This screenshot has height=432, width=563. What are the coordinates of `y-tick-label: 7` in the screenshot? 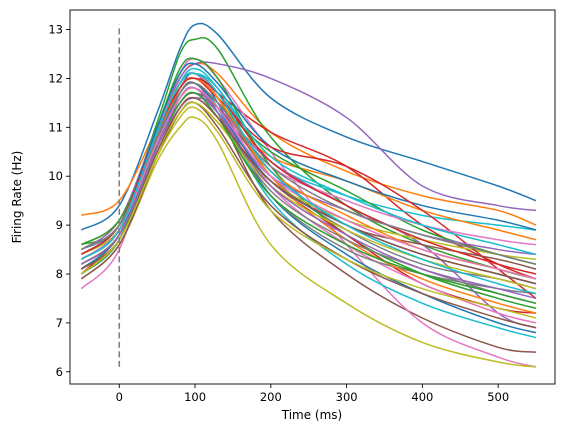 It's located at (59, 323).